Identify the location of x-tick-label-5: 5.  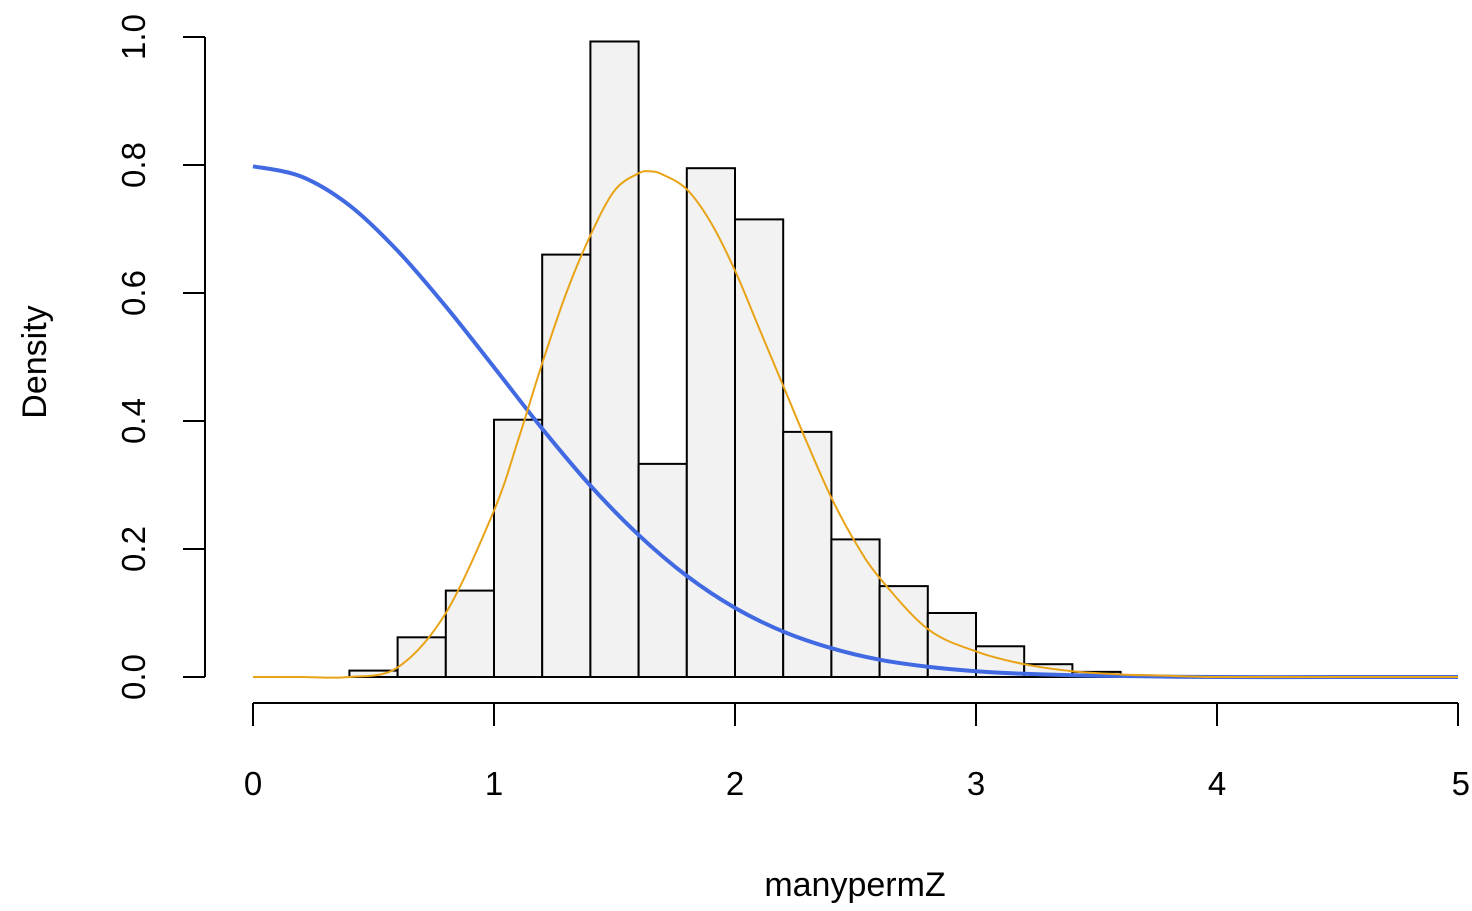
(1461, 783).